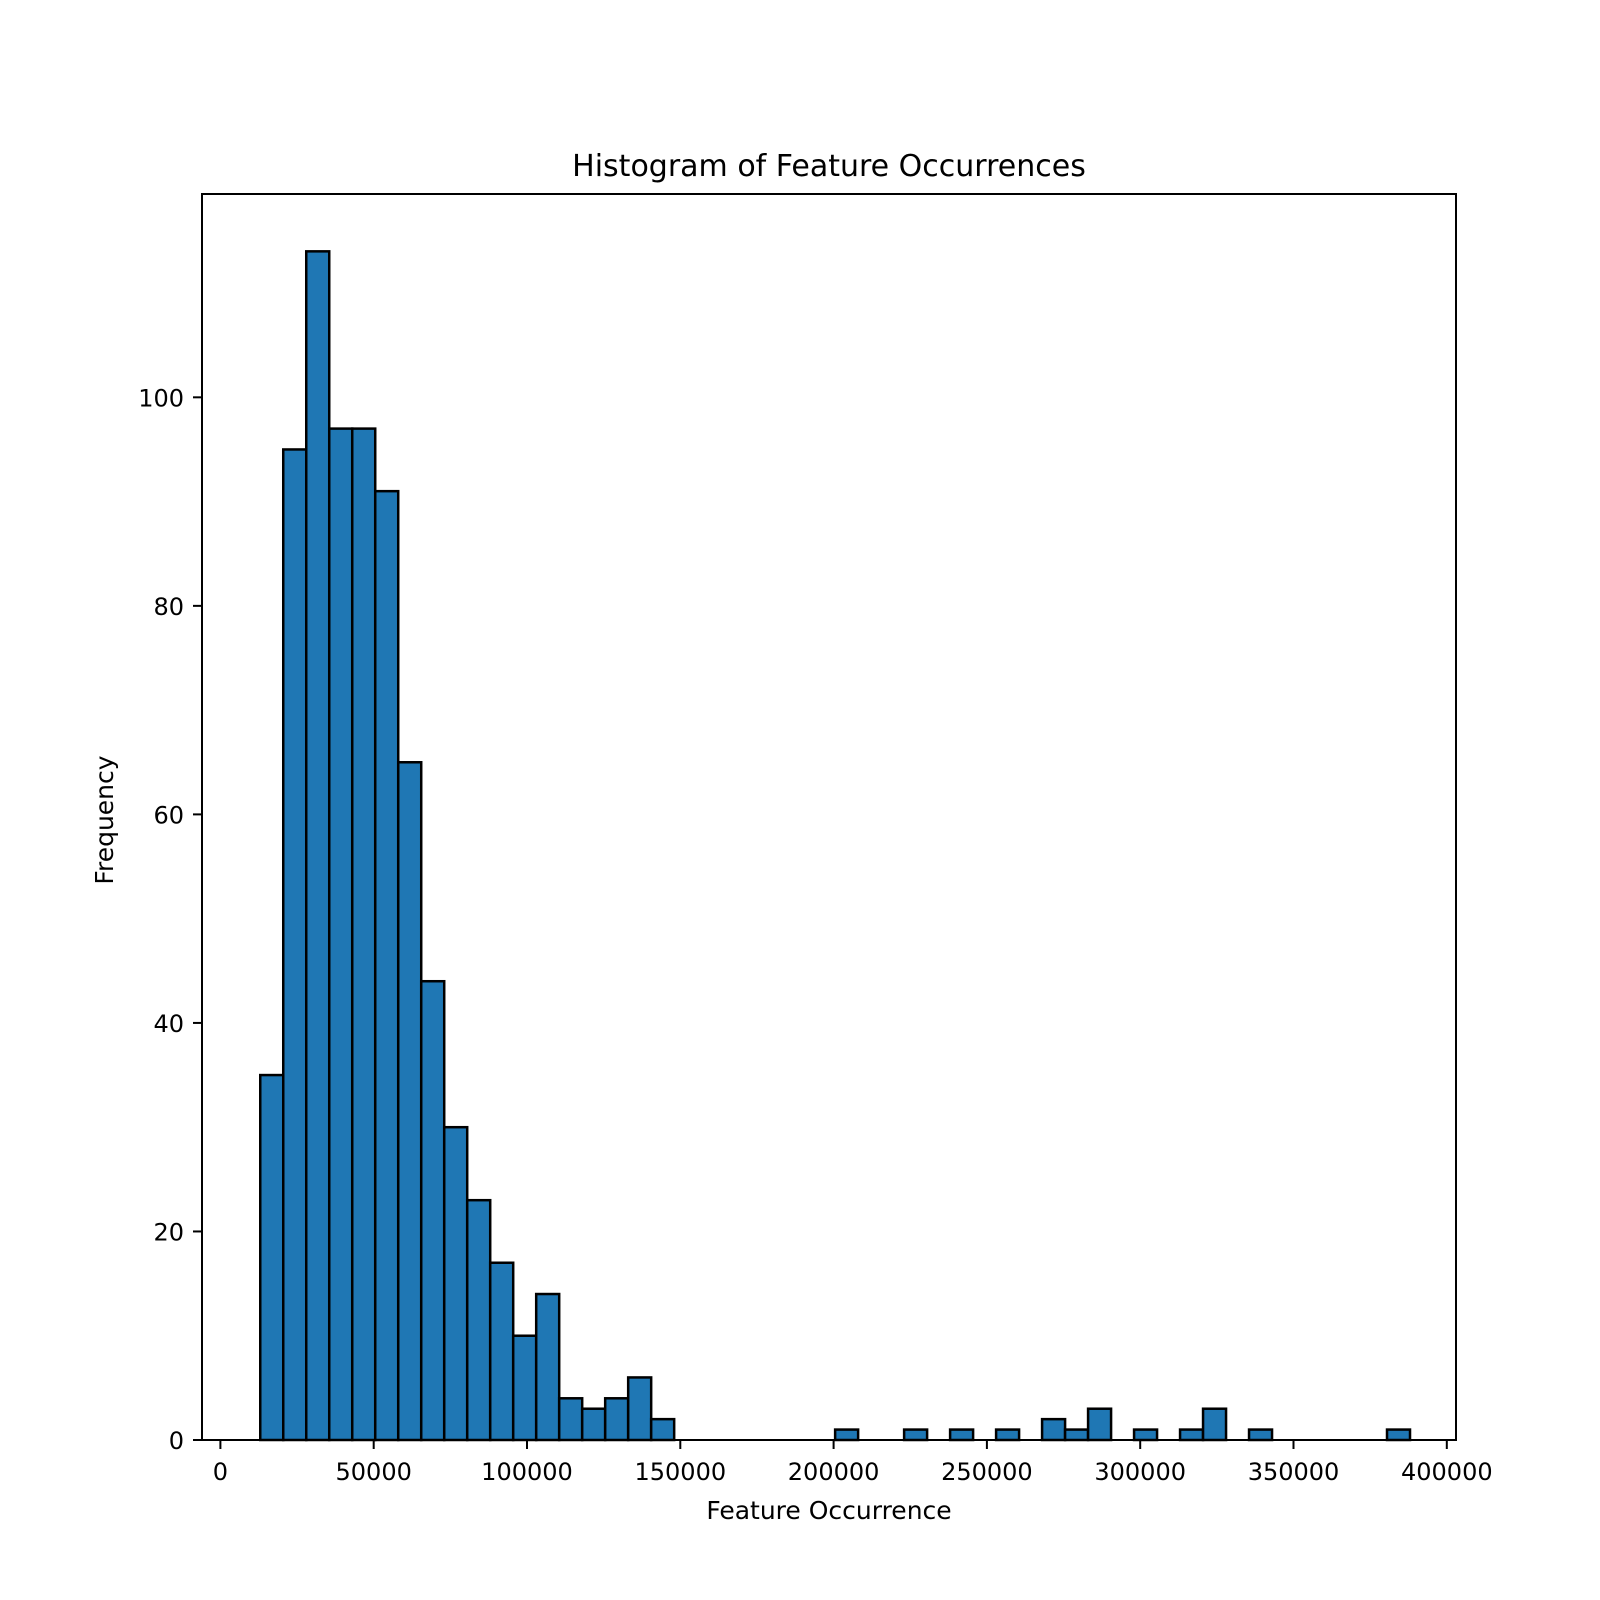  I want to click on y-tick-label: 100, so click(161, 398).